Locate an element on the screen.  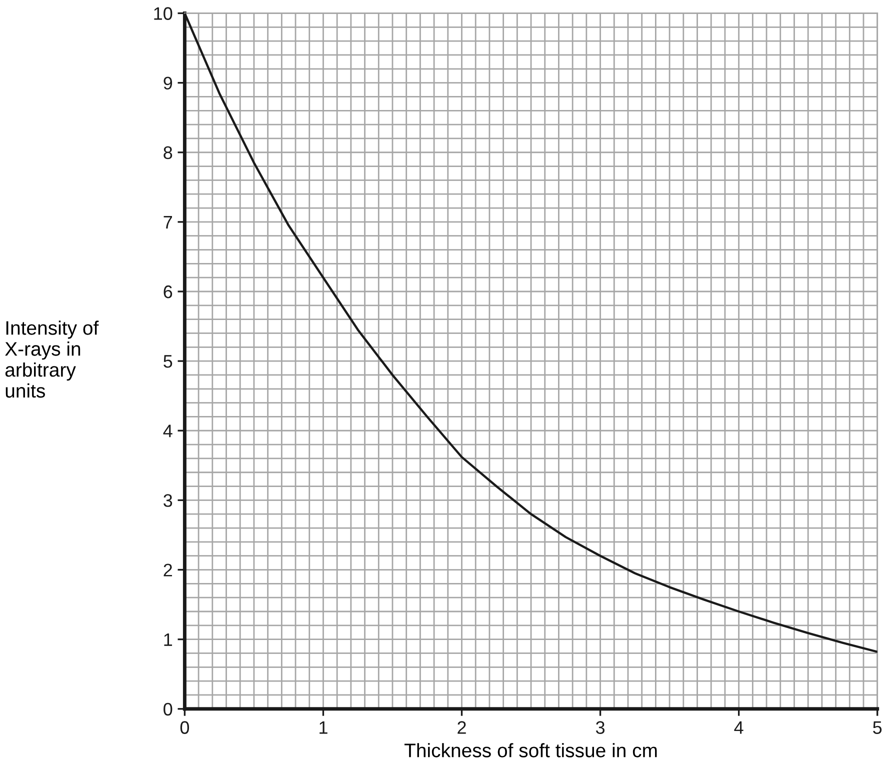
y-tick-label: 8 is located at coordinates (168, 153).